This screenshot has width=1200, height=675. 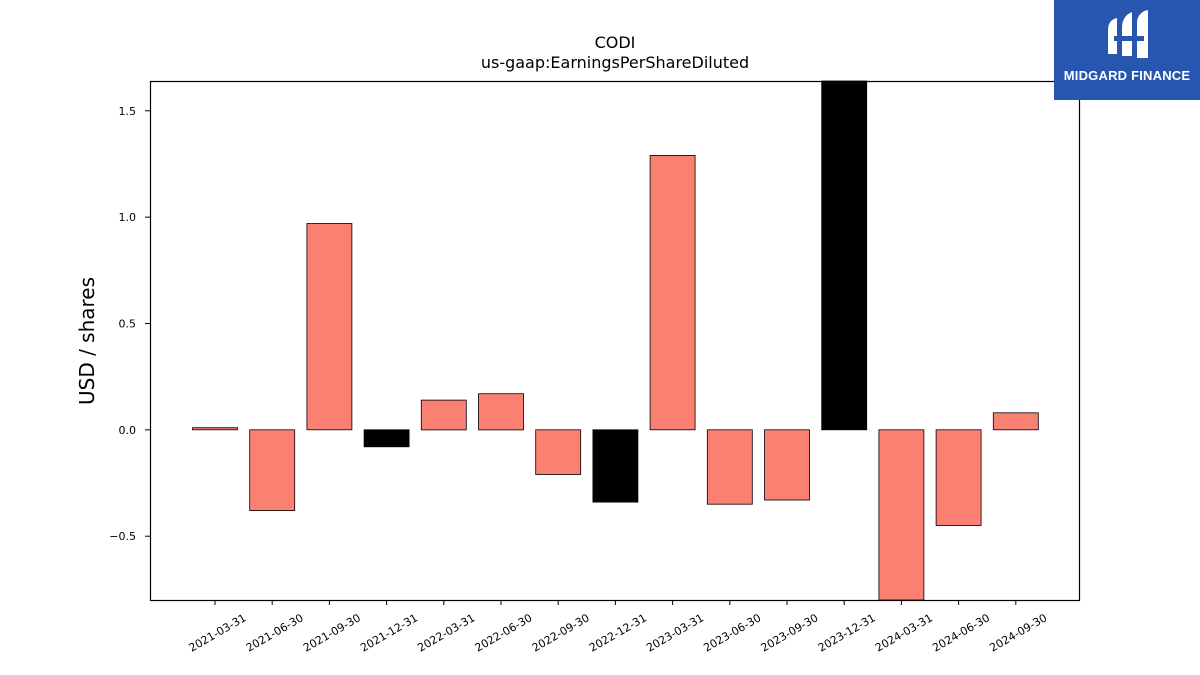 I want to click on y-tick-label: 0.5, so click(x=128, y=323).